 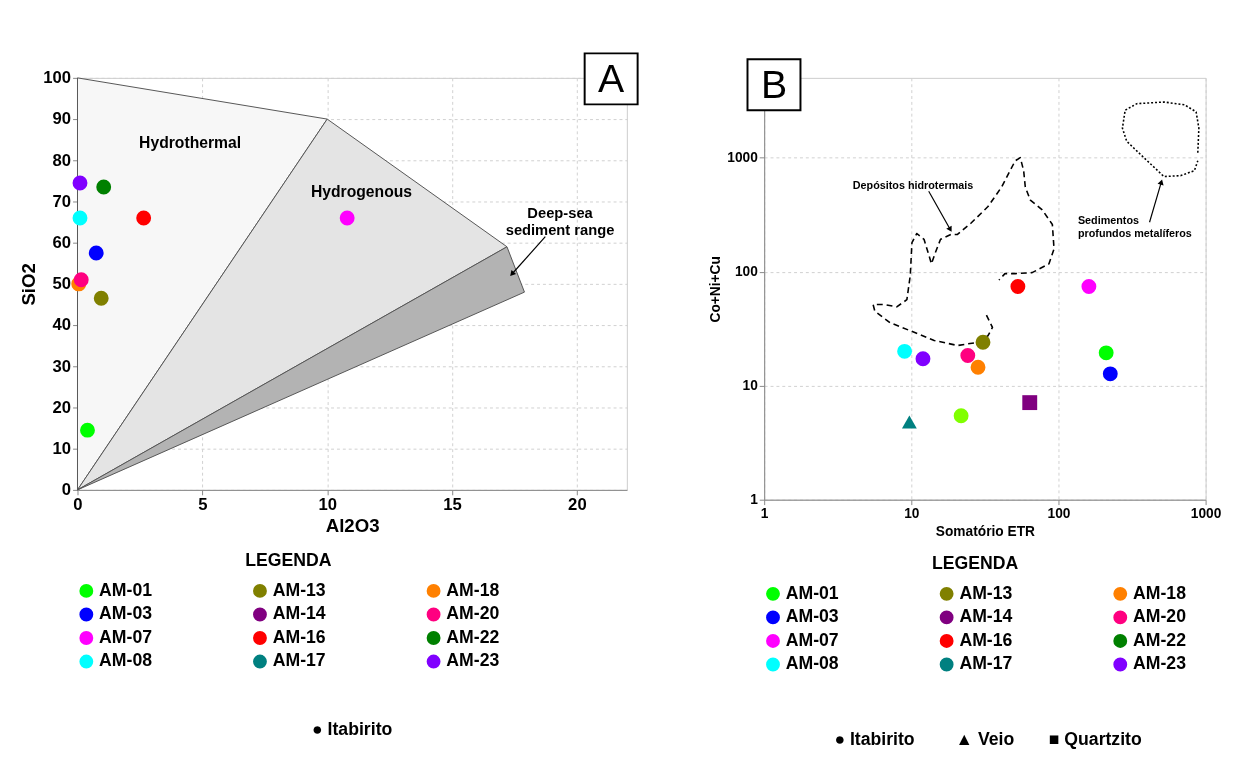 What do you see at coordinates (1095, 738) in the screenshot?
I see `text: ■ Quartzito` at bounding box center [1095, 738].